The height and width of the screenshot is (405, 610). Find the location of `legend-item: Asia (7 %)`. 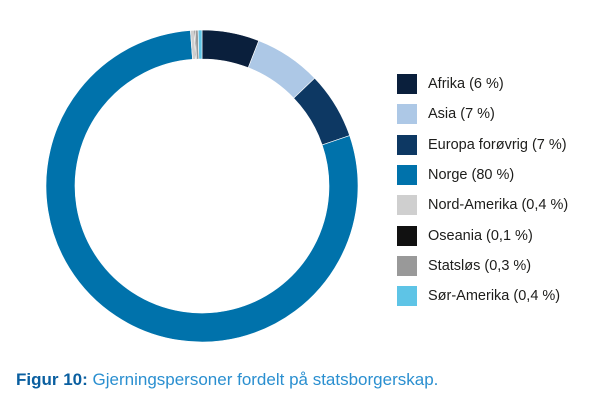

legend-item: Asia (7 %) is located at coordinates (502, 114).